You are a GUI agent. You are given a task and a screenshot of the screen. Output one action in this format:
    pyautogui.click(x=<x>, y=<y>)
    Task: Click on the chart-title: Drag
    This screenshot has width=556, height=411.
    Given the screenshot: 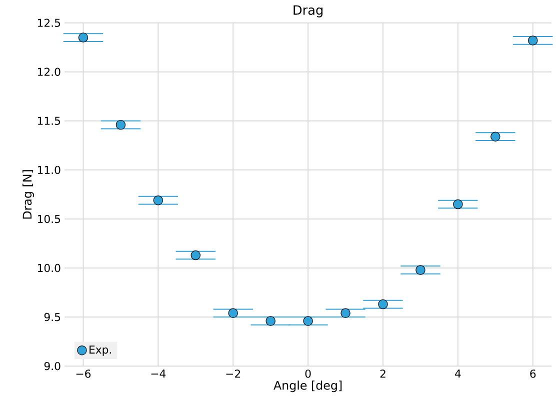 What is the action you would take?
    pyautogui.click(x=308, y=11)
    